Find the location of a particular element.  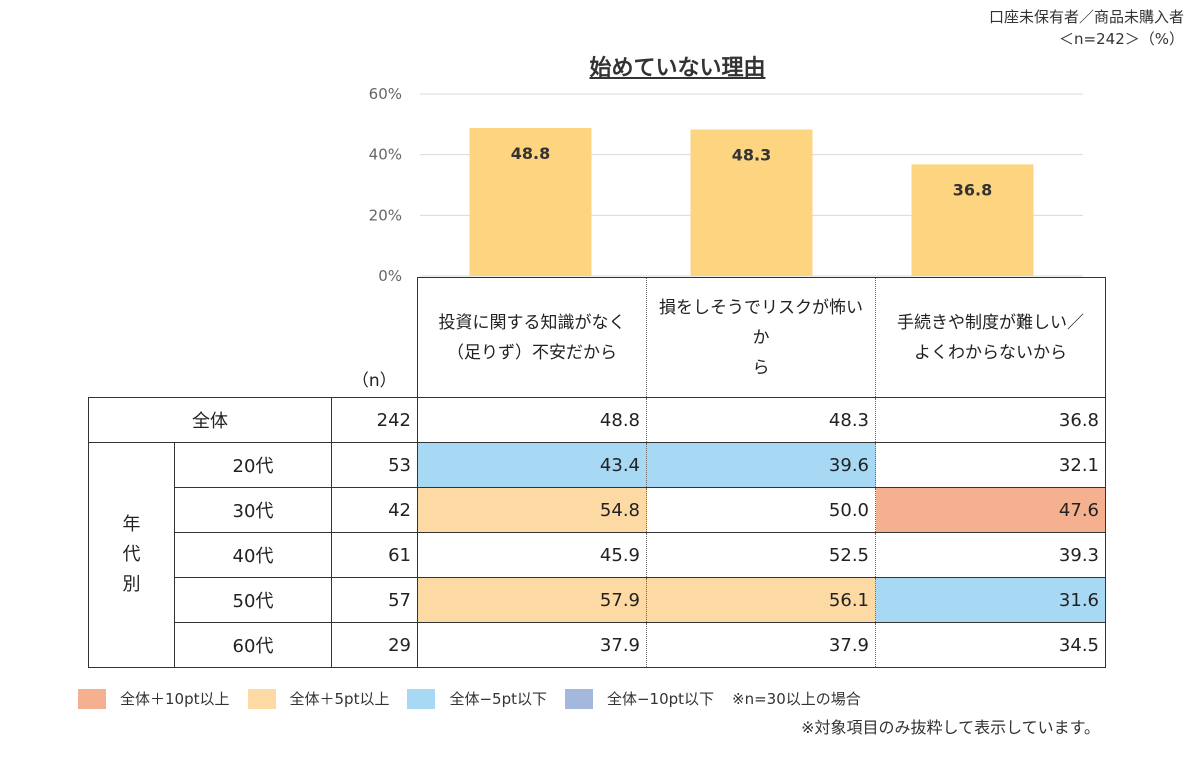

column-header-line: よくわからないから is located at coordinates (990, 352).